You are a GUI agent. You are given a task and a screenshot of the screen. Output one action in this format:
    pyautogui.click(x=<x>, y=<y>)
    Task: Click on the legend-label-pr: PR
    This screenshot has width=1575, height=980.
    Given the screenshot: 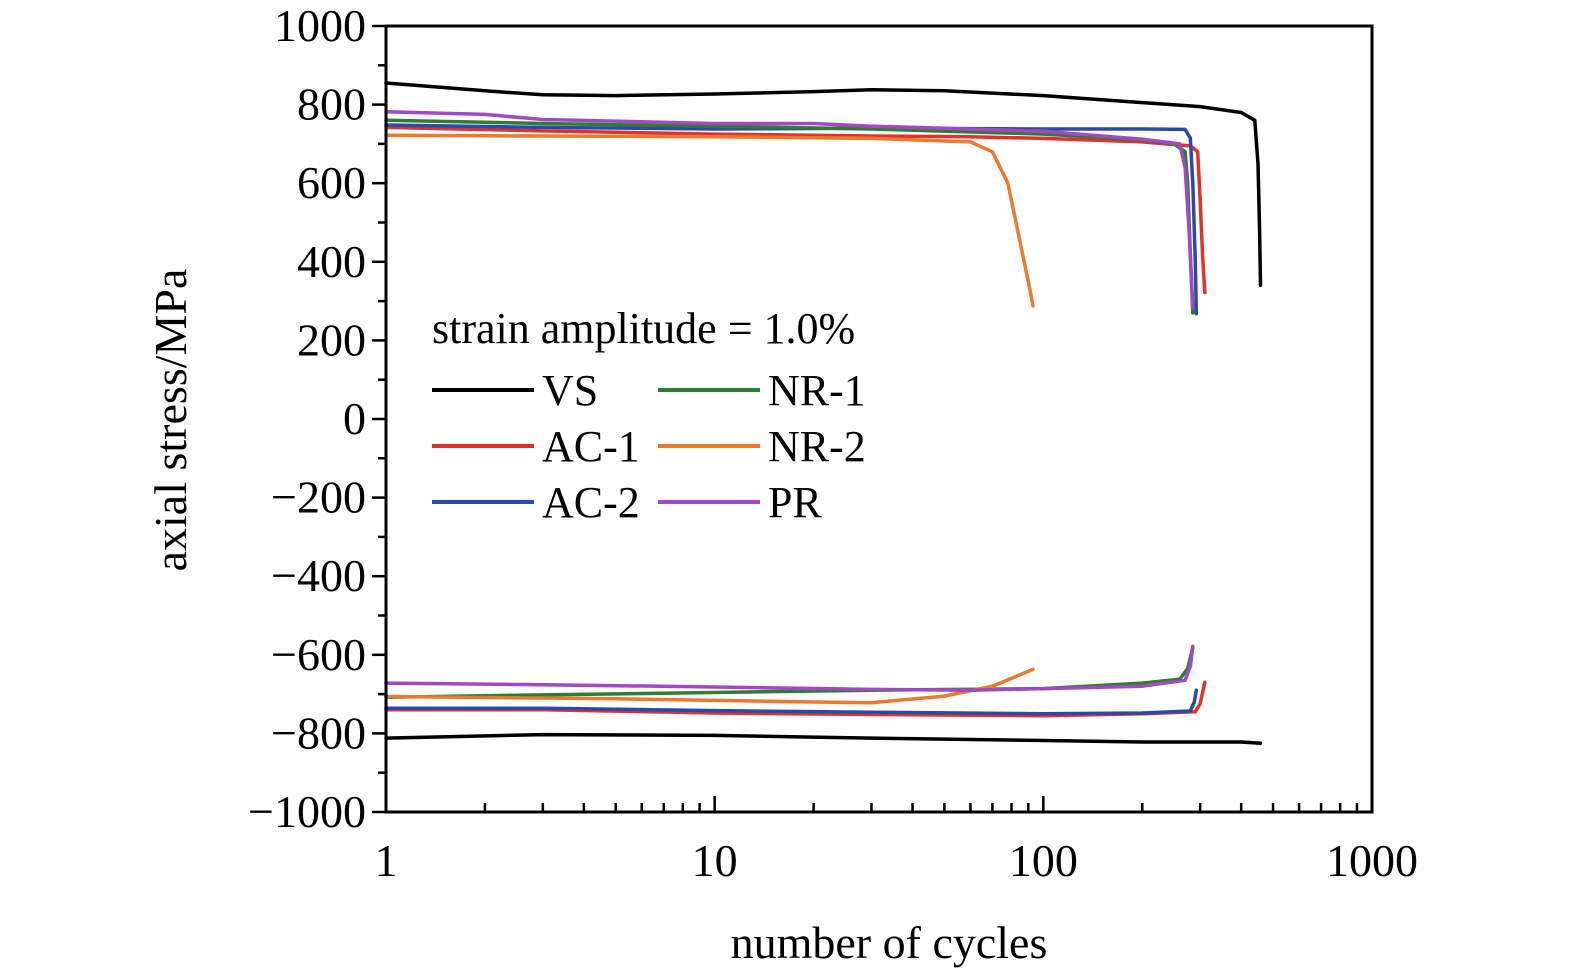 What is the action you would take?
    pyautogui.click(x=795, y=502)
    